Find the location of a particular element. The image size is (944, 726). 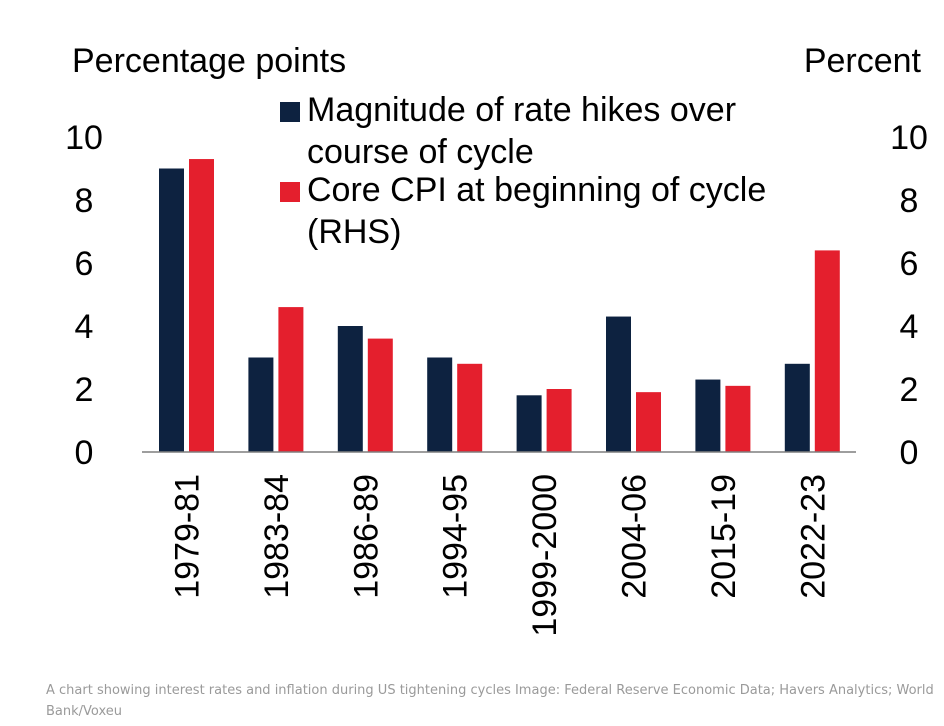

left-y-tick-label: 10 is located at coordinates (84, 138).